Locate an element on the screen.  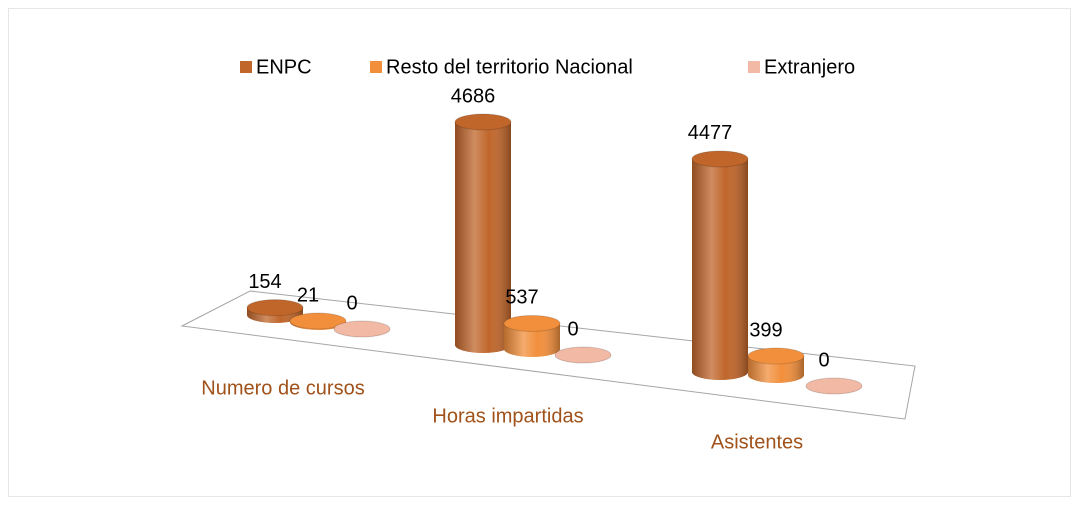
value-label: 4686 is located at coordinates (473, 96).